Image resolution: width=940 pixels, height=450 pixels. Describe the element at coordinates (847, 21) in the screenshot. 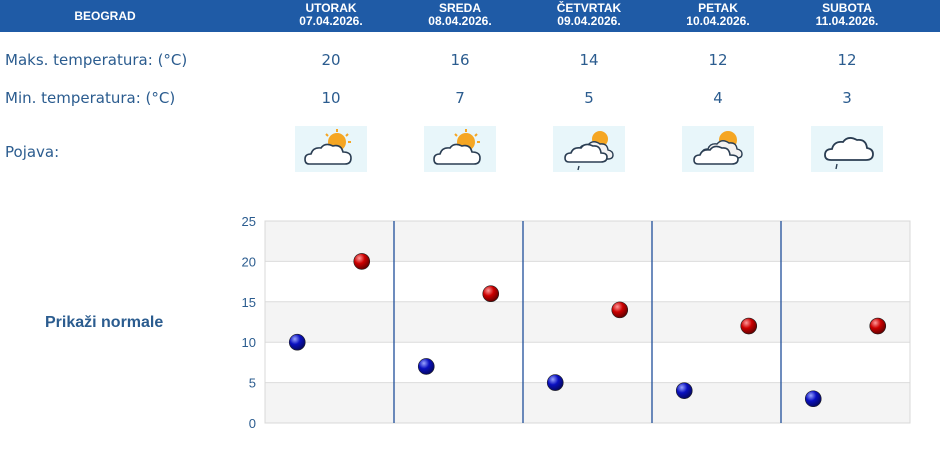

I see `day-date: 11.04.2026.` at that location.